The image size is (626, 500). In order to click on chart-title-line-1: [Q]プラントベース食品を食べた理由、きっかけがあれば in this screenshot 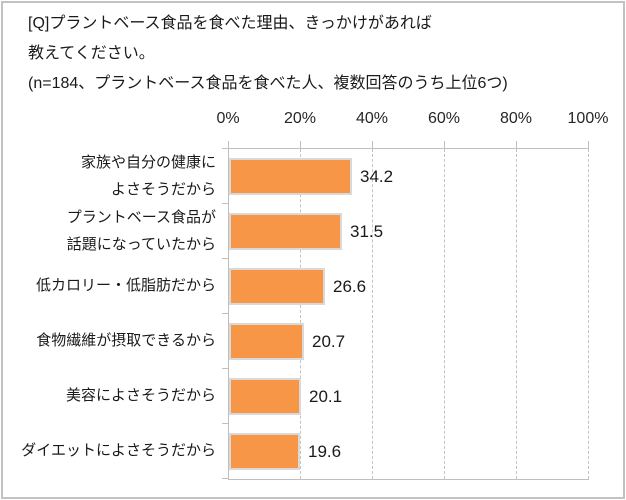, I will do `click(230, 23)`.